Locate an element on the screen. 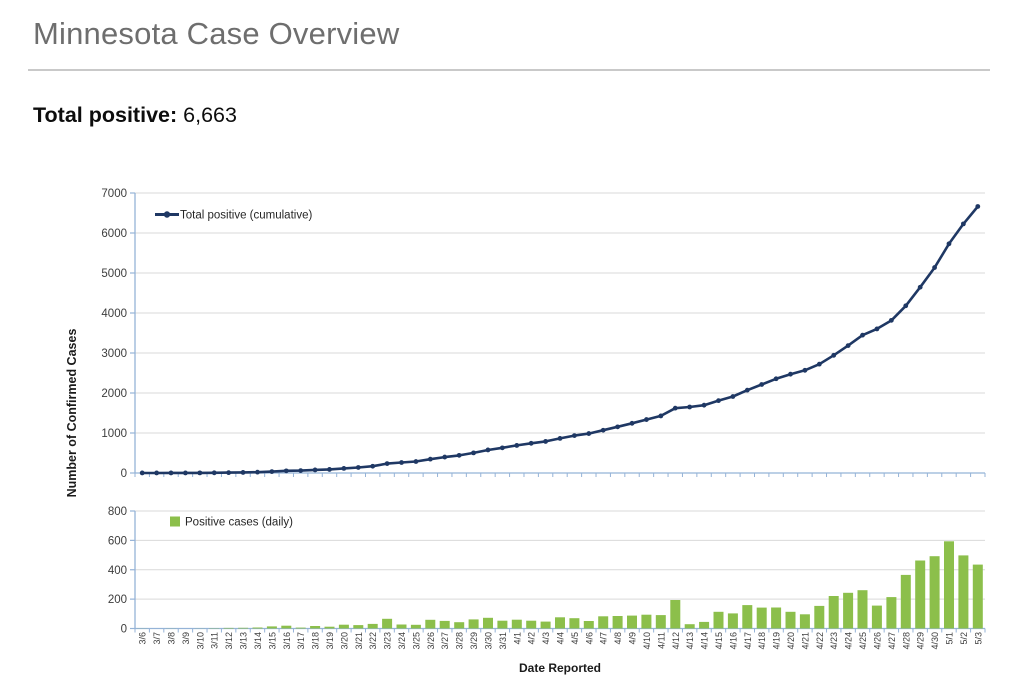 The image size is (1024, 700). x-tick-label: 3/22 is located at coordinates (373, 641).